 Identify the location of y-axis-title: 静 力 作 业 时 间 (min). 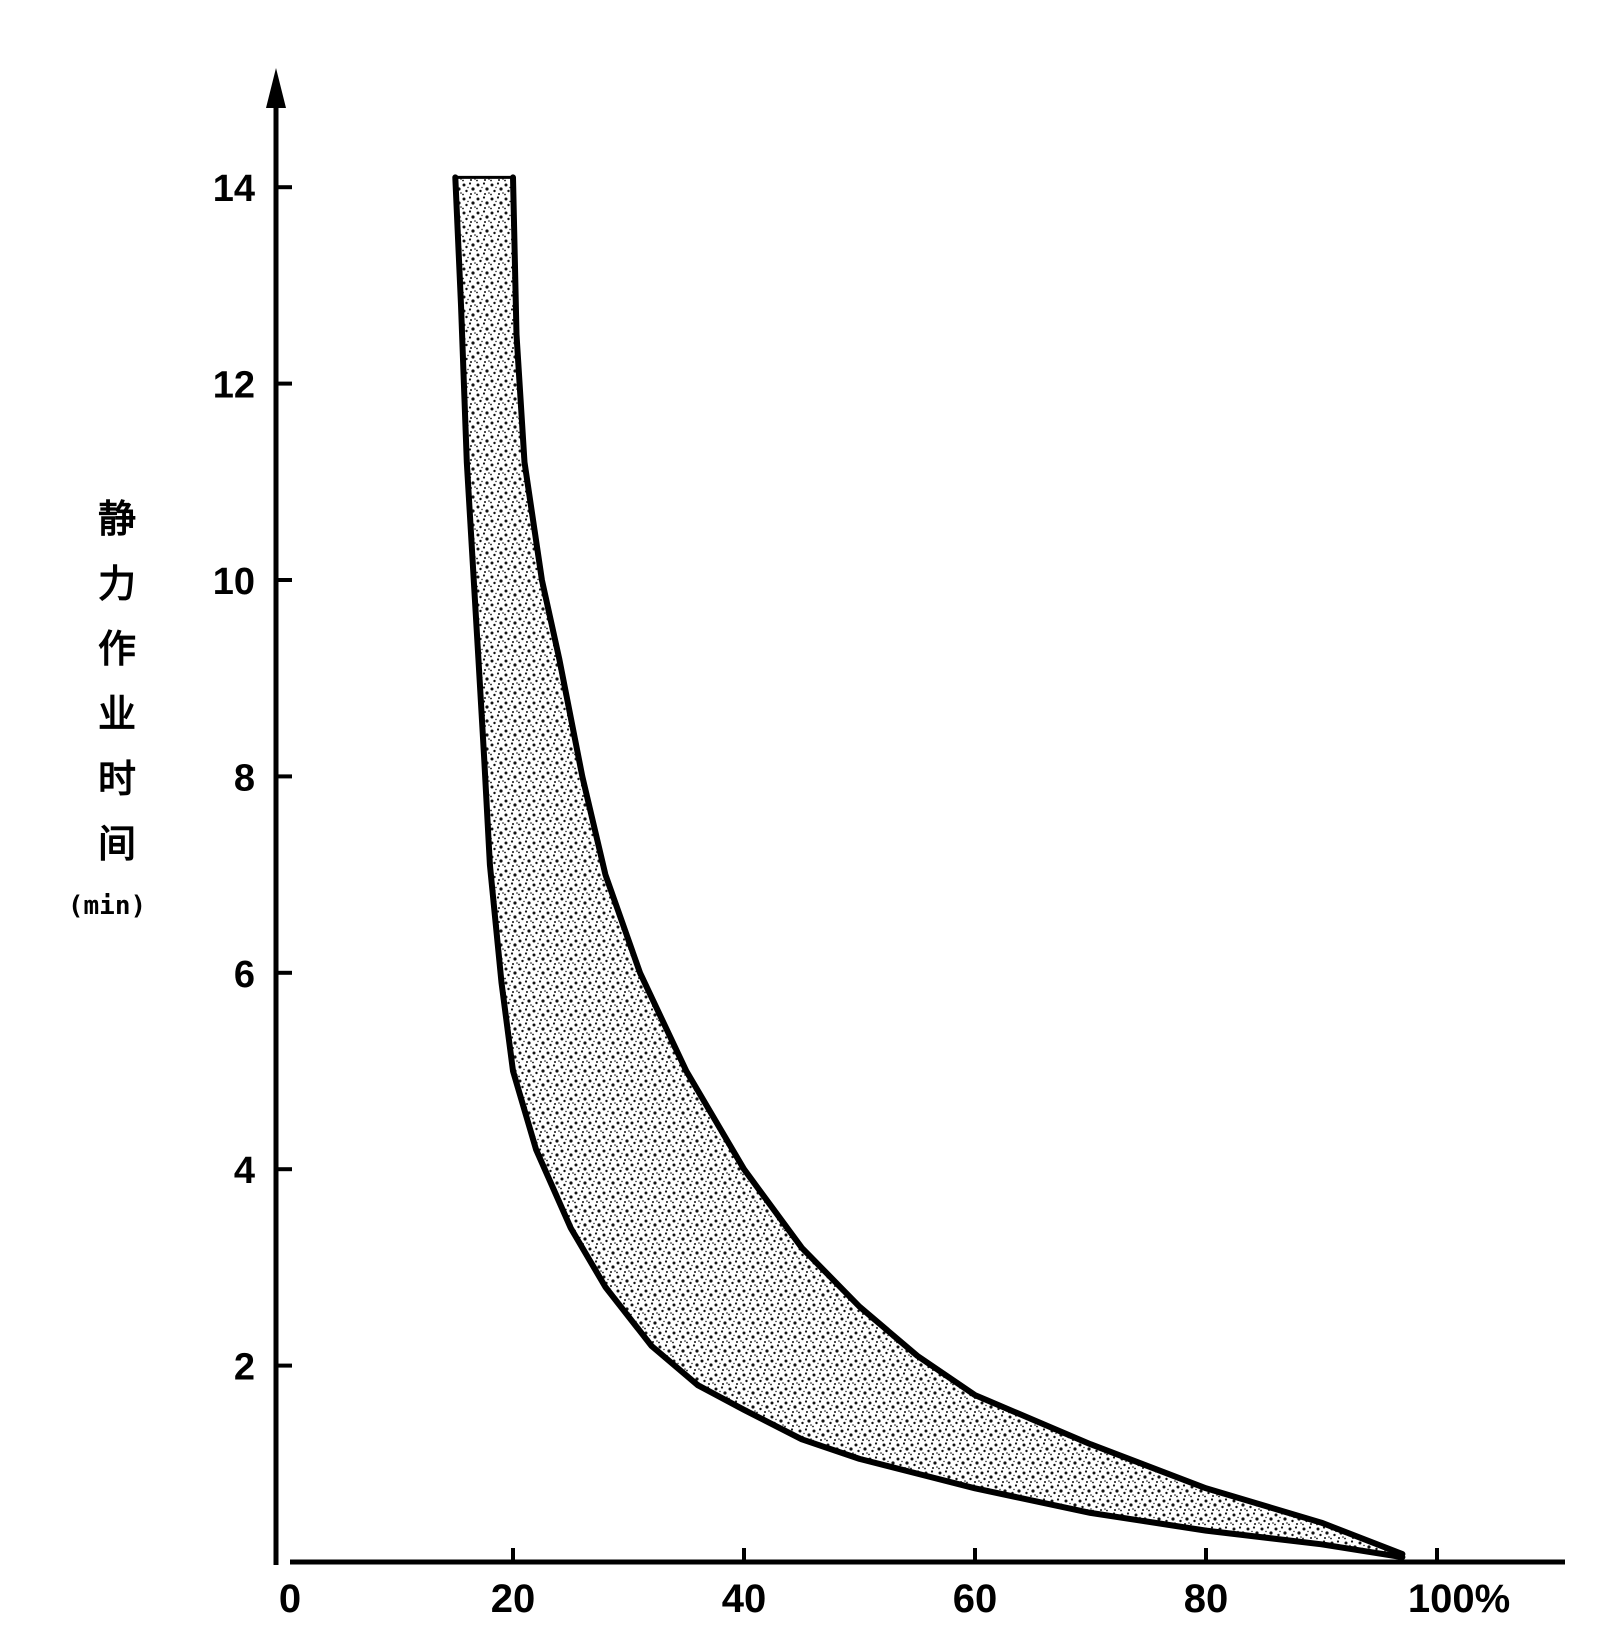
(107, 709).